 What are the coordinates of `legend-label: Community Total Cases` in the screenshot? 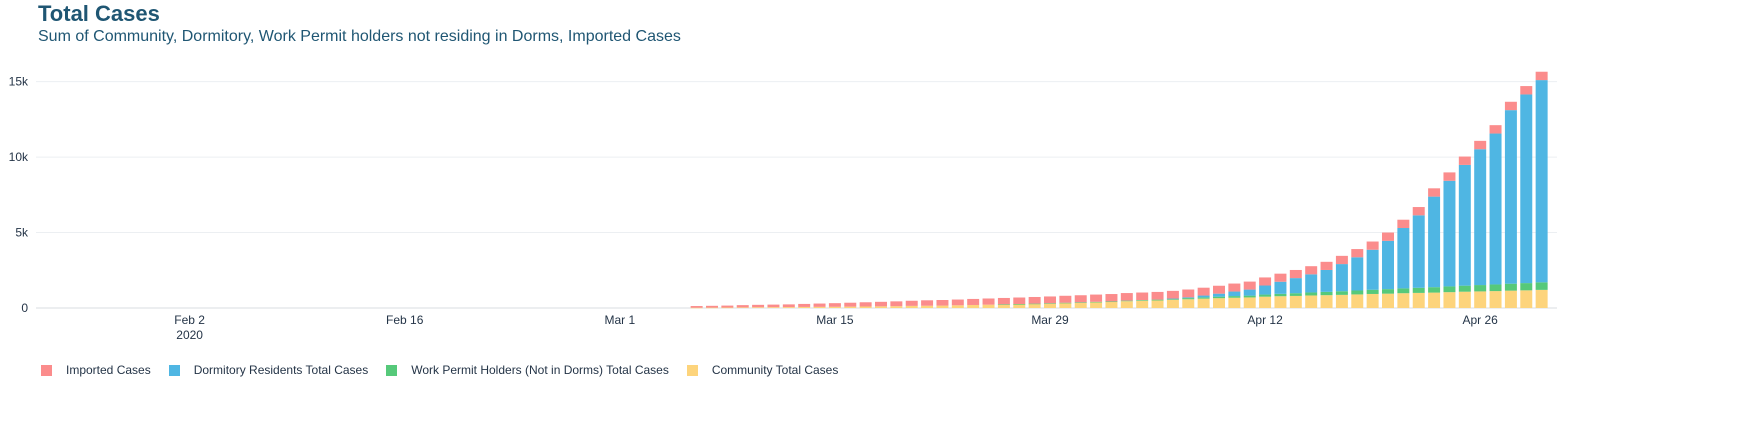 It's located at (775, 370).